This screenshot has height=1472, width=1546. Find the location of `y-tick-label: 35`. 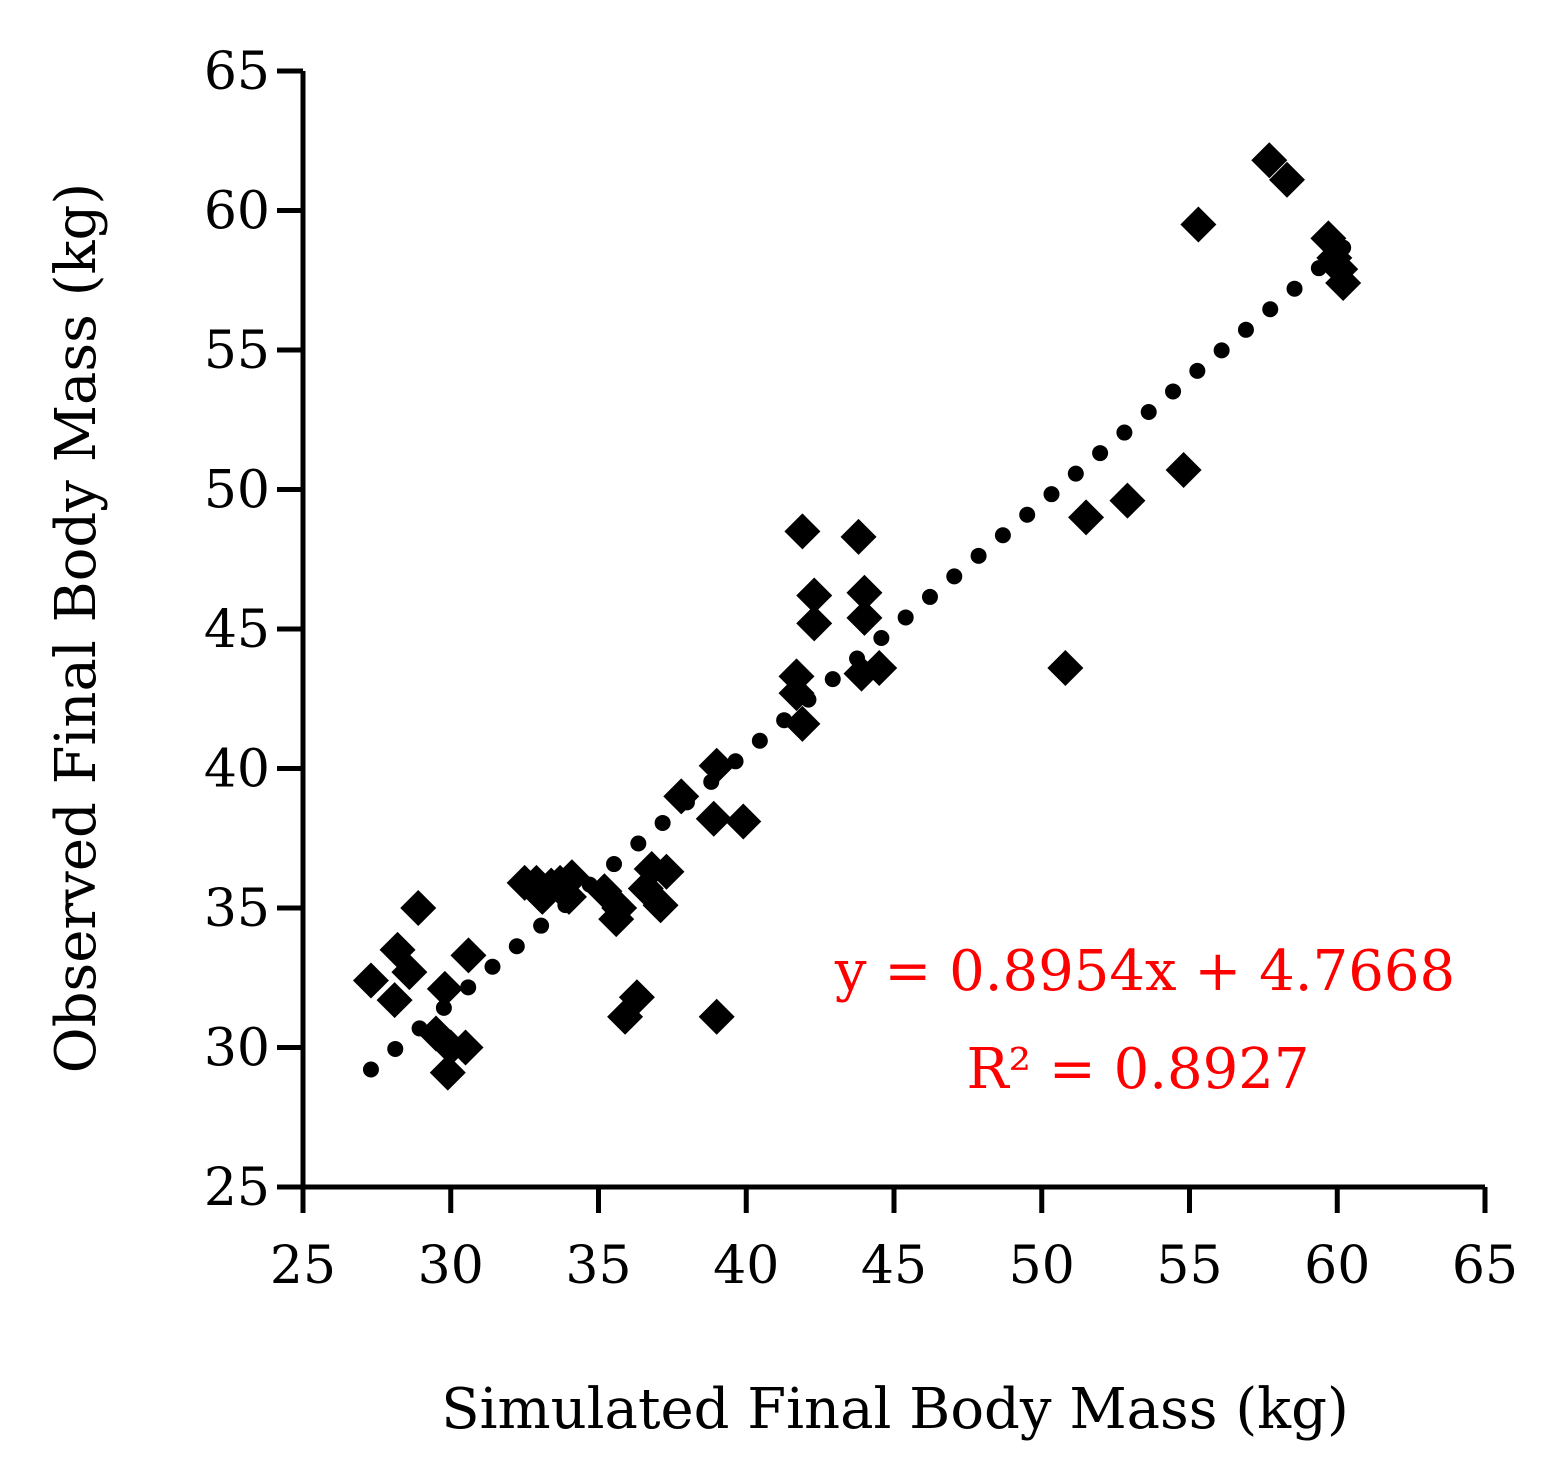

y-tick-label: 35 is located at coordinates (237, 909).